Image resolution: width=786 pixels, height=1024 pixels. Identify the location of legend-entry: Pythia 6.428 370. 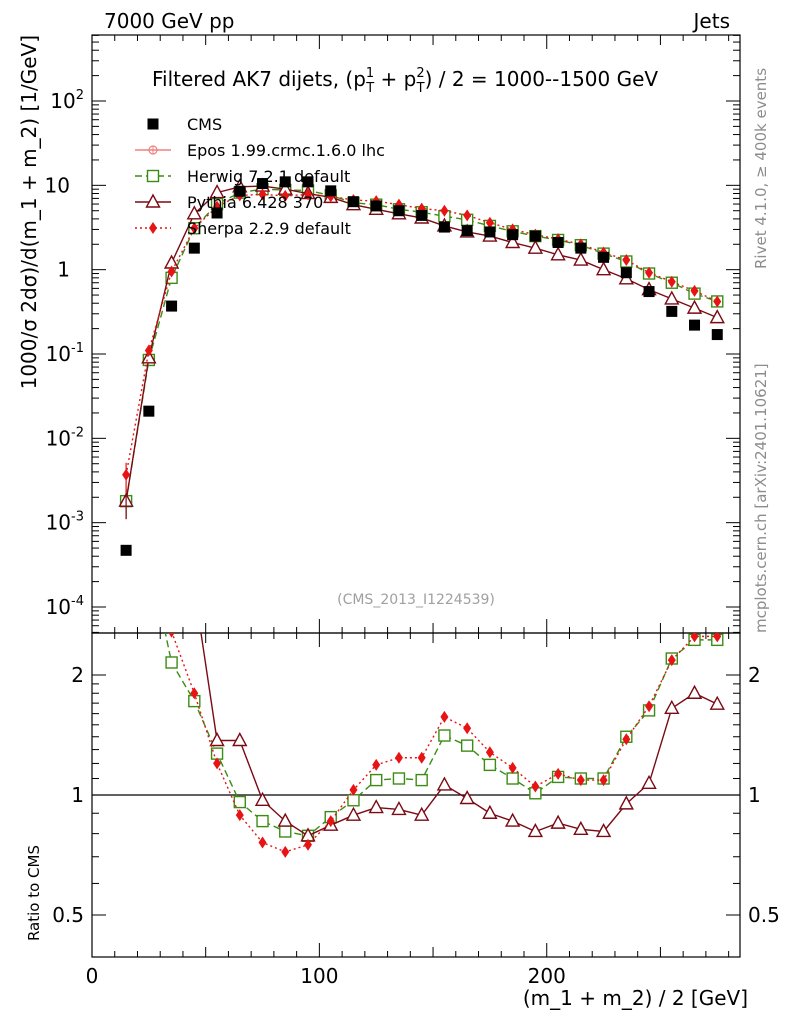
(229, 202).